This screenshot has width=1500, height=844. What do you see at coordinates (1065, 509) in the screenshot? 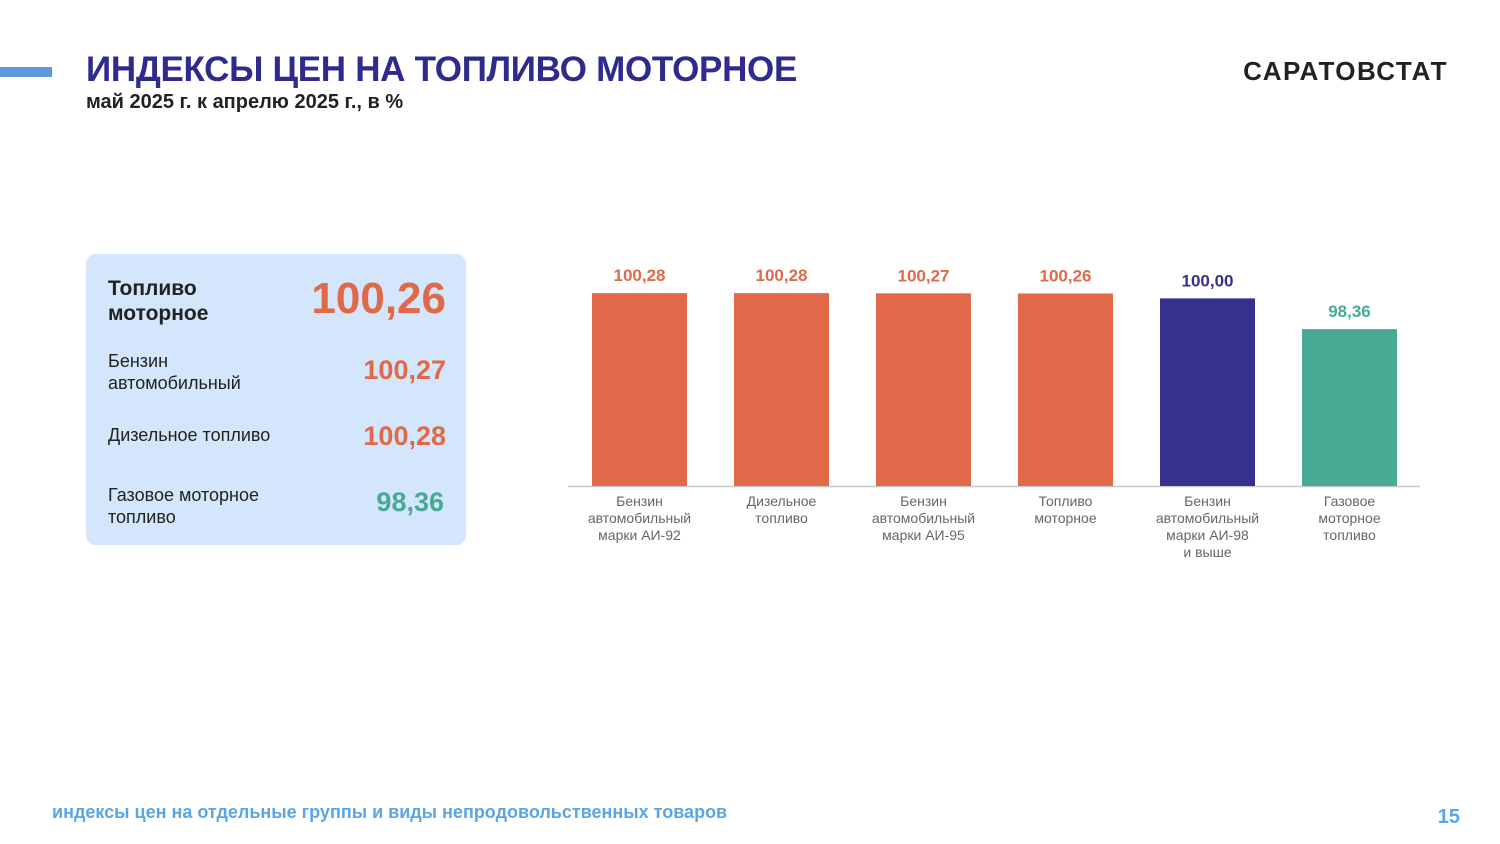
I see `category-label: Топливо моторное` at bounding box center [1065, 509].